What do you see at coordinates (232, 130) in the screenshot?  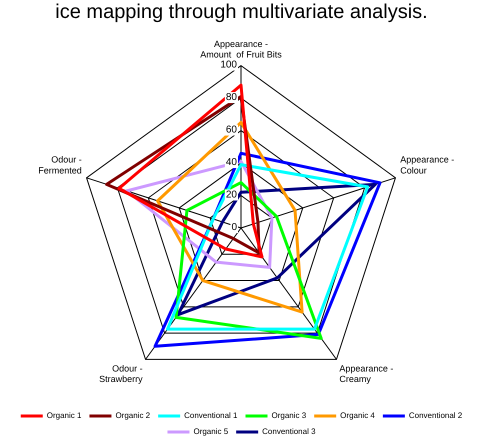 I see `y-tick-label: 60` at bounding box center [232, 130].